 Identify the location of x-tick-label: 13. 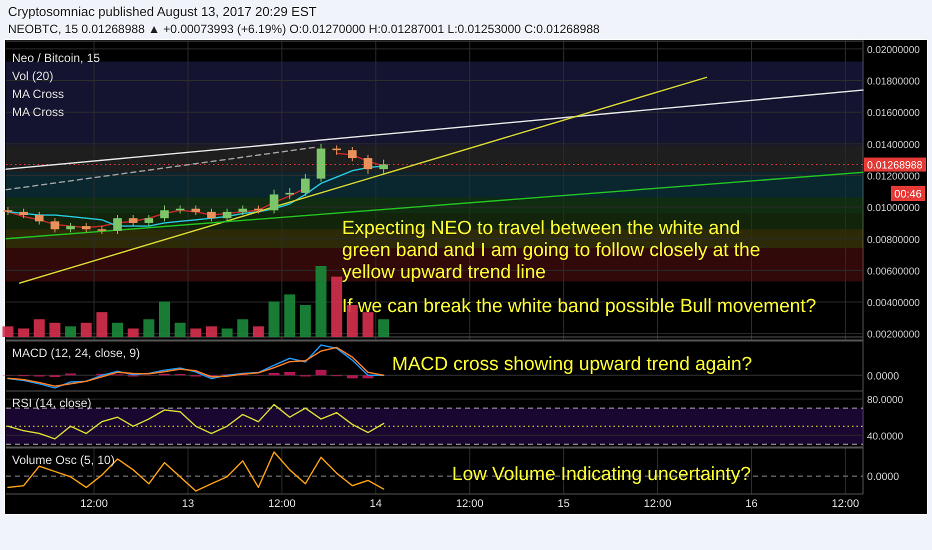
(188, 504).